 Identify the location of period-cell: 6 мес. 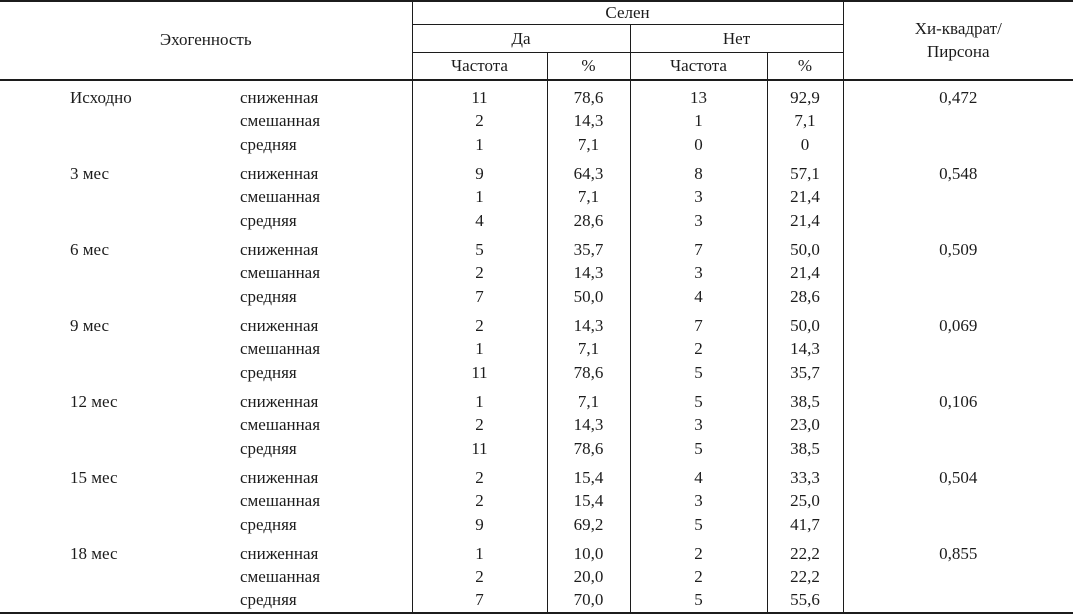
(90, 249).